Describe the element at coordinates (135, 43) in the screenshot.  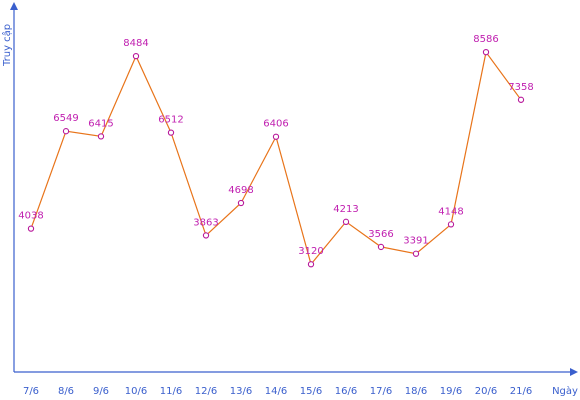
I see `data-label: 8484` at that location.